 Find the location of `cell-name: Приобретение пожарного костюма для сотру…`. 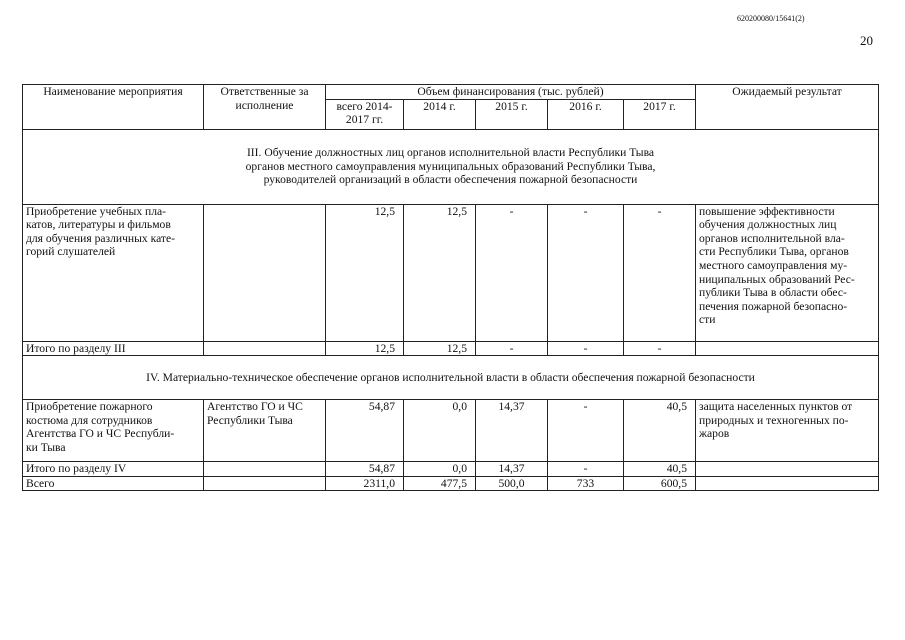

cell-name: Приобретение пожарного костюма для сотру… is located at coordinates (113, 431).